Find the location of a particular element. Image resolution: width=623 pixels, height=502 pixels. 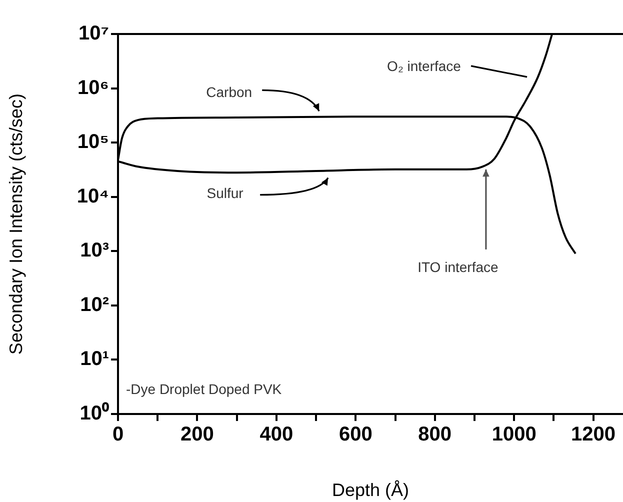

annotation: -Dye Droplet Doped PVK is located at coordinates (204, 389).